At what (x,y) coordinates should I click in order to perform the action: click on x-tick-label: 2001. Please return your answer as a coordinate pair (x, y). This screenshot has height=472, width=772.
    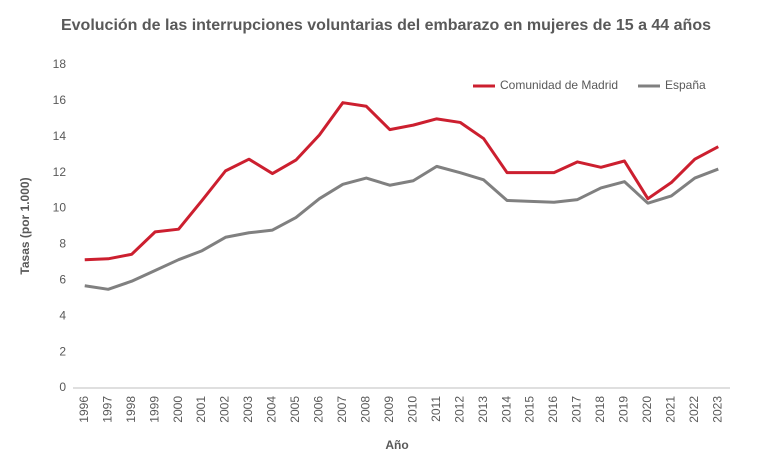
    Looking at the image, I should click on (201, 409).